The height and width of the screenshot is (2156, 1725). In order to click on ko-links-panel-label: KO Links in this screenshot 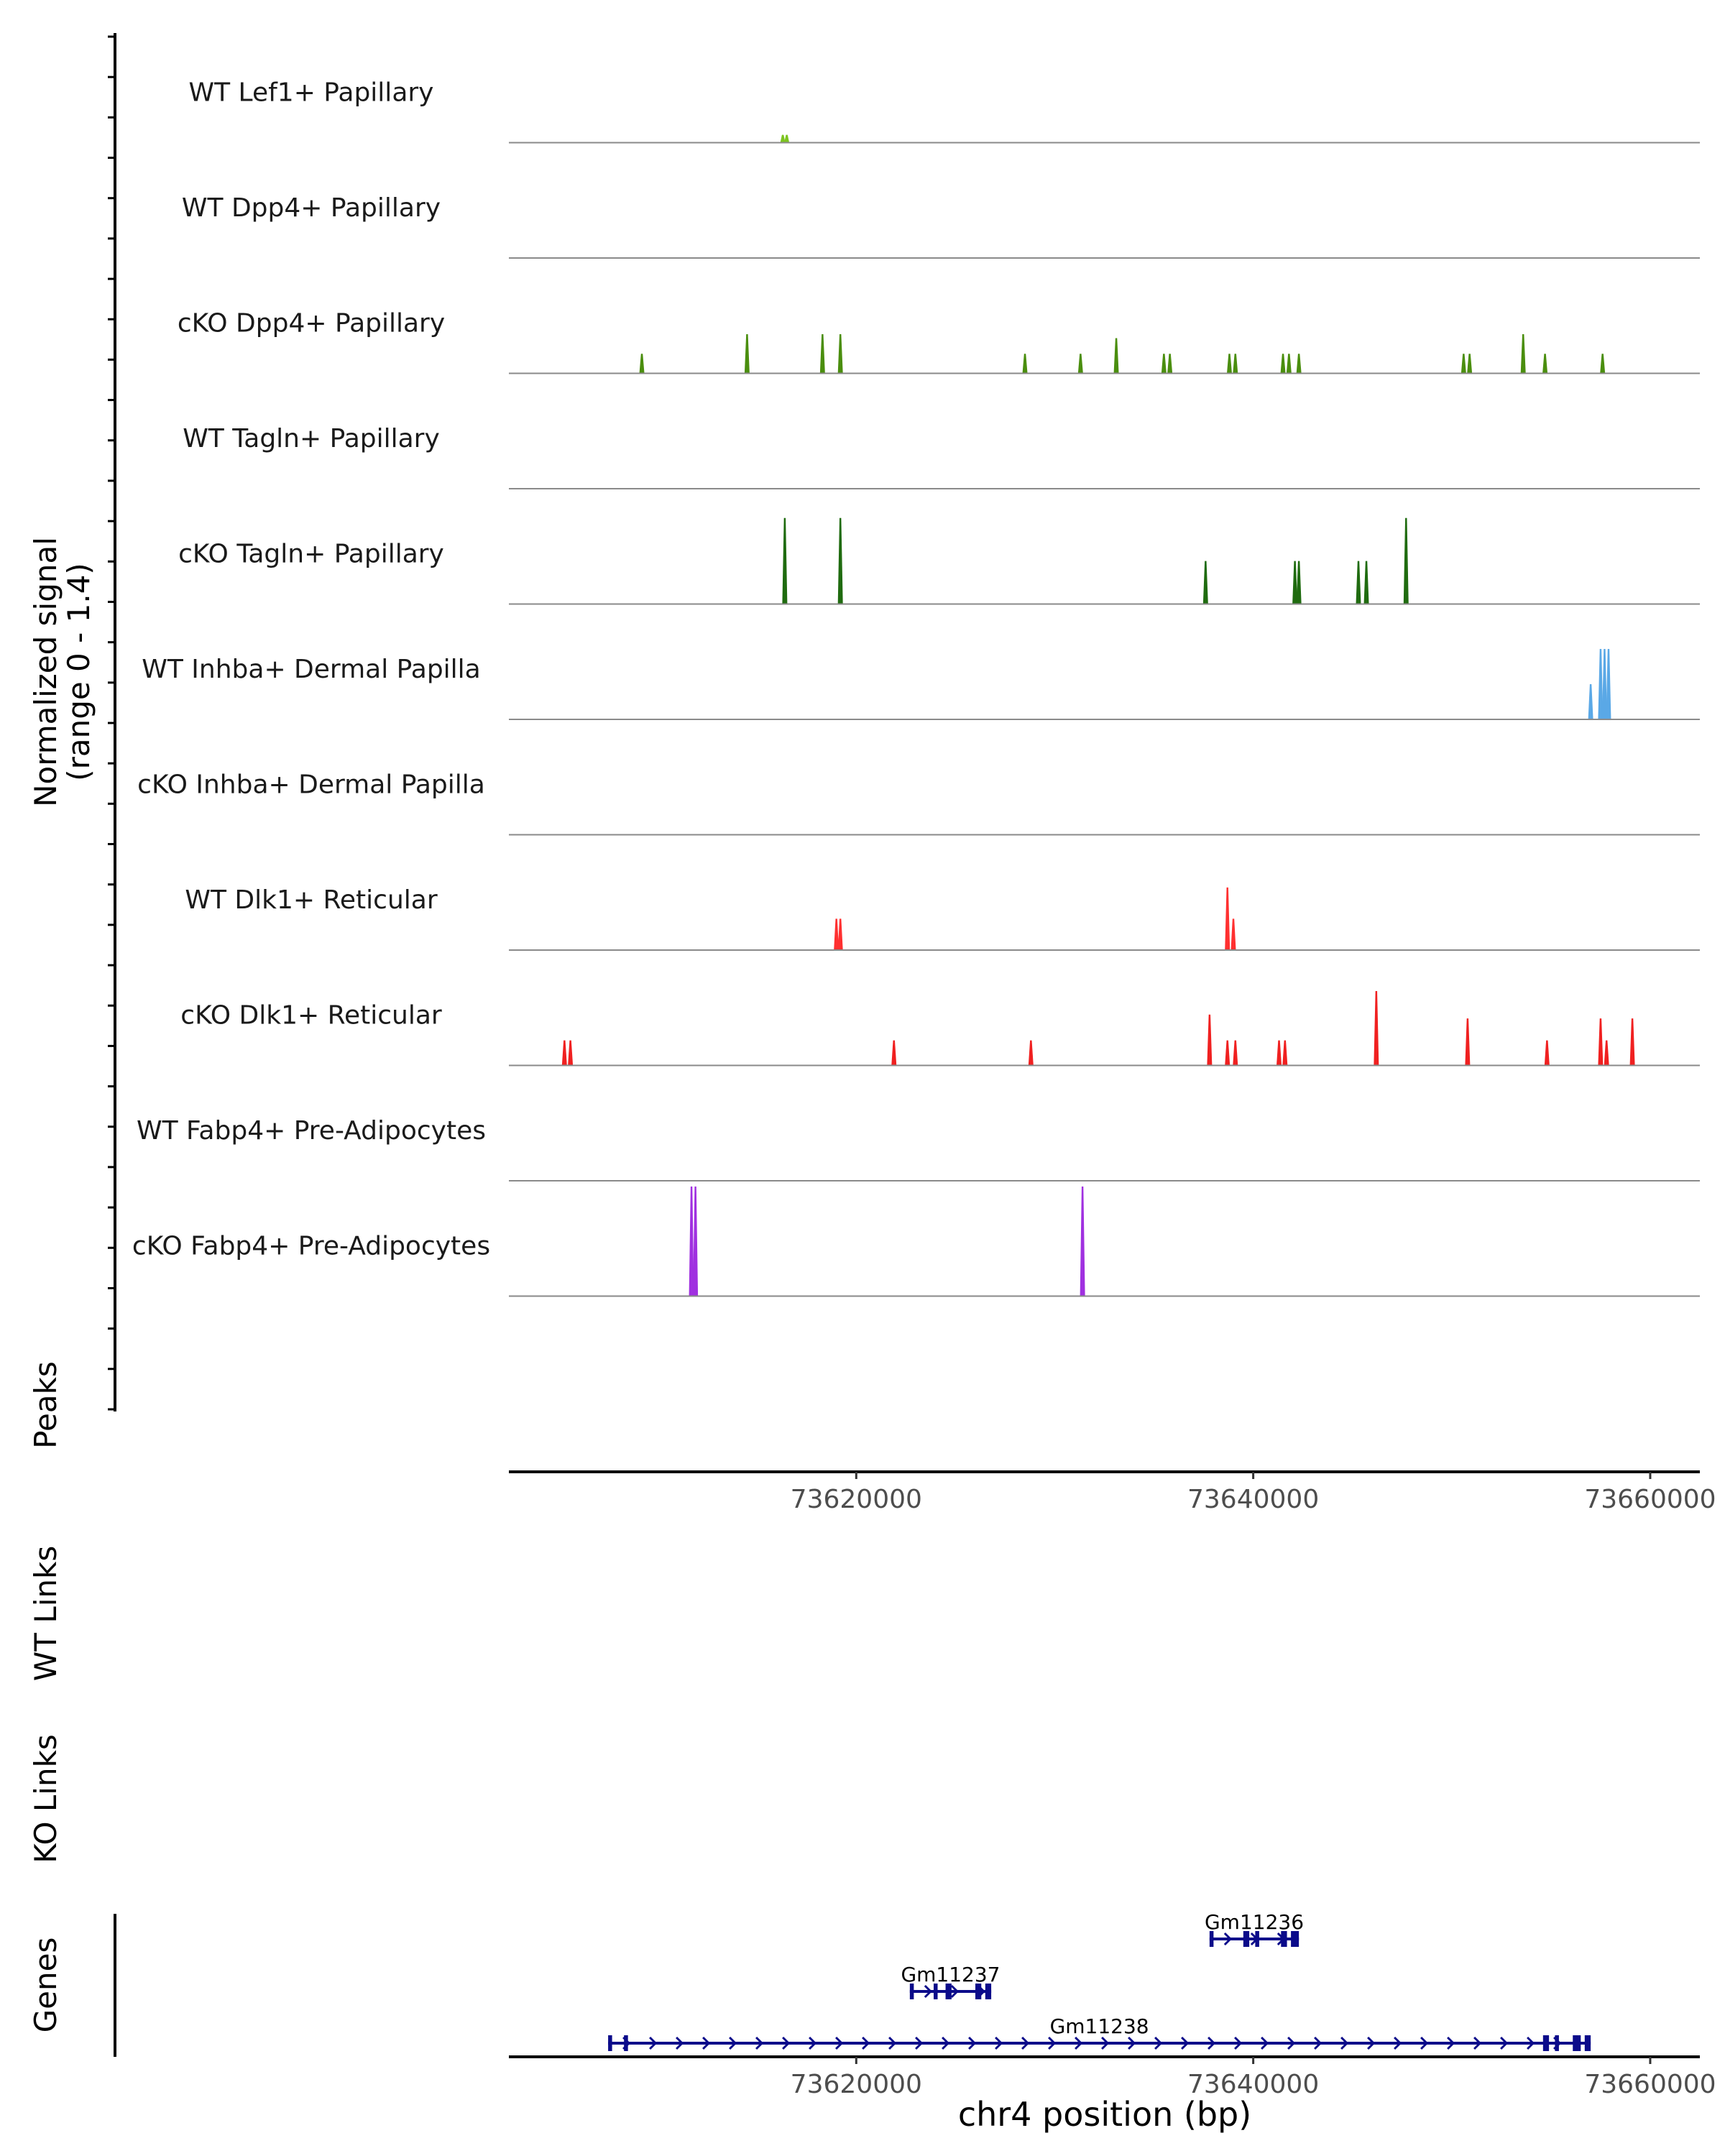, I will do `click(45, 1799)`.